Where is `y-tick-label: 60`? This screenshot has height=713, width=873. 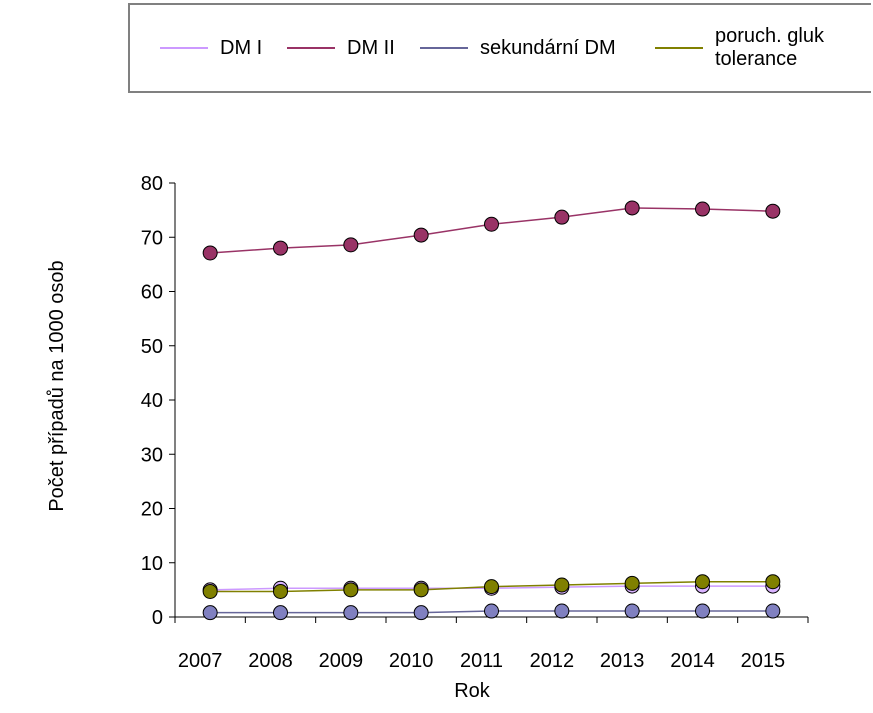
y-tick-label: 60 is located at coordinates (152, 293).